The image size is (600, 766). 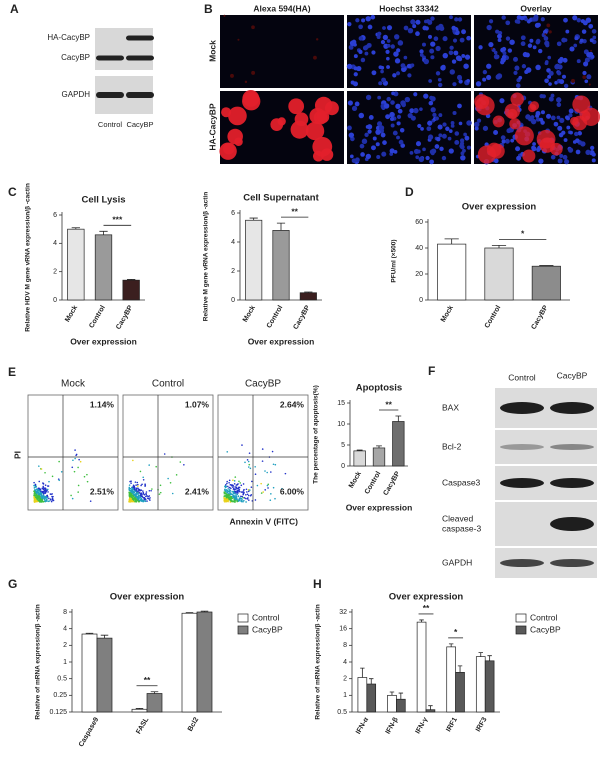 I want to click on column-header: Alexa 594(HA), so click(x=281, y=8).